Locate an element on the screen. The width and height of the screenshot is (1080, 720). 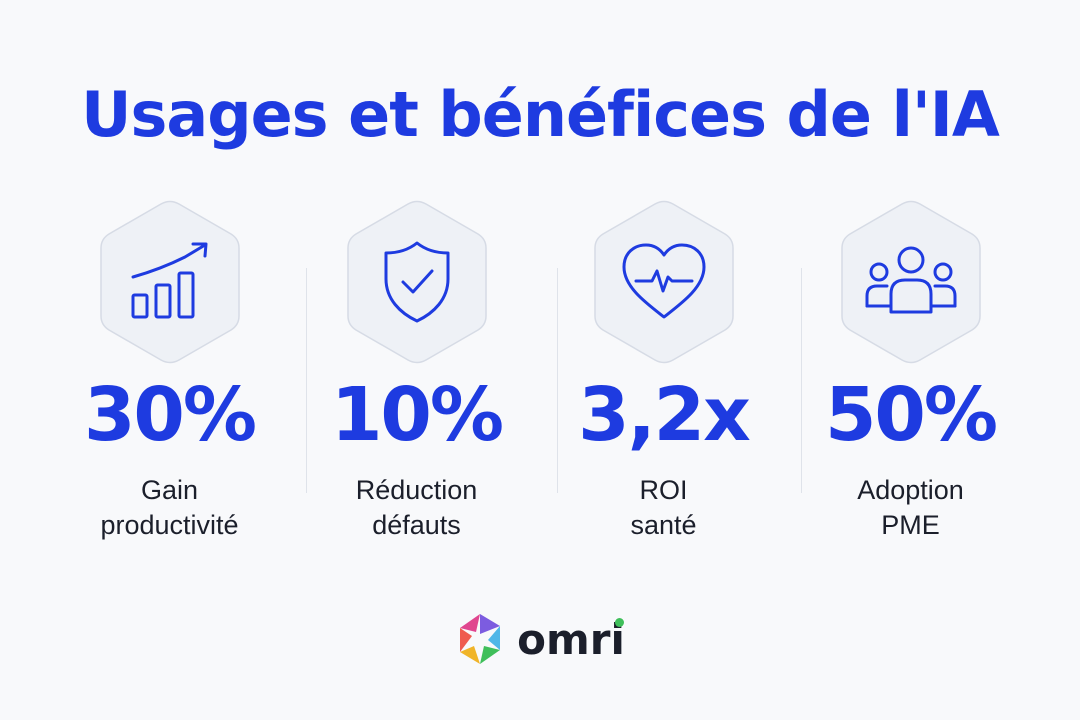
stat-value: 30% is located at coordinates (170, 415).